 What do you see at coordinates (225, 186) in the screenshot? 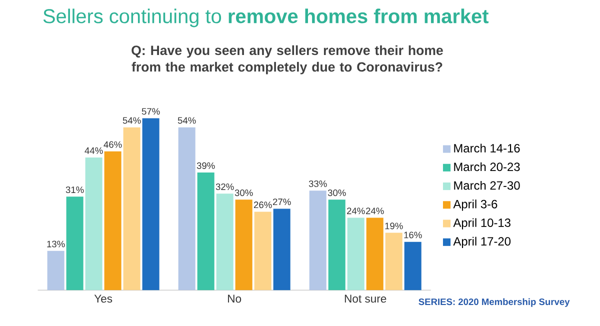
I see `data-label: 32%` at bounding box center [225, 186].